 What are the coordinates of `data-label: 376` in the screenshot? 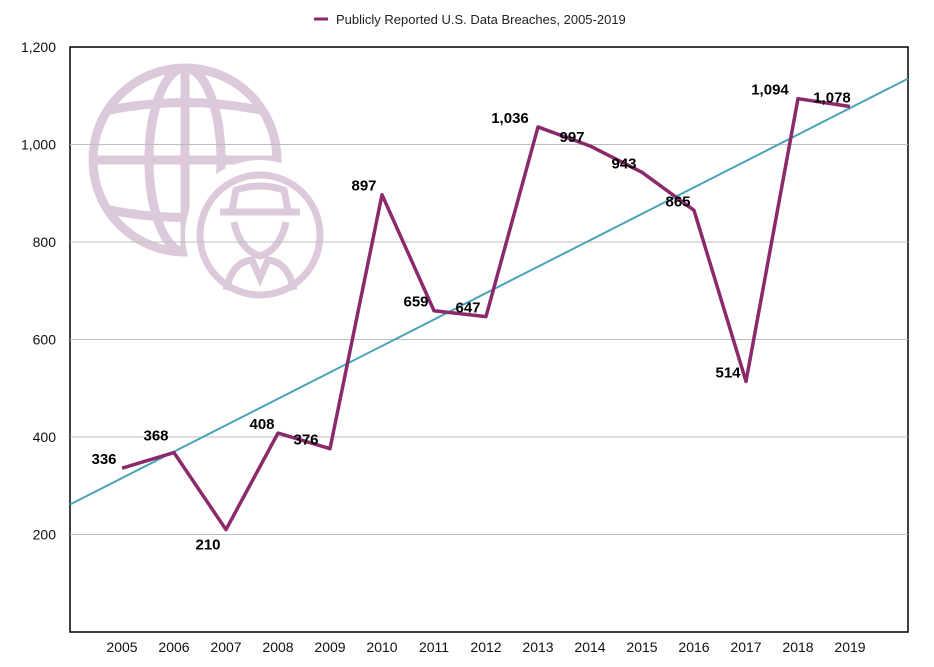 It's located at (305, 440).